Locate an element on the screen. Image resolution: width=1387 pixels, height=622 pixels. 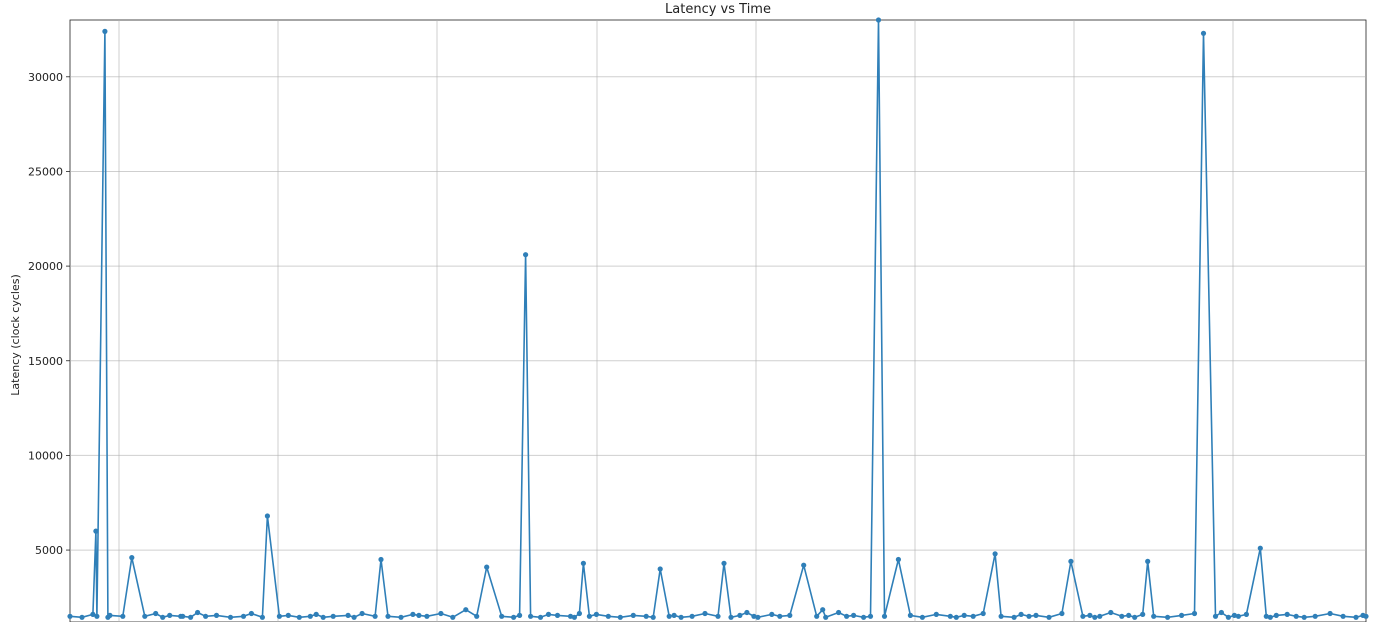
y-tick-label: 15000 is located at coordinates (45, 361).